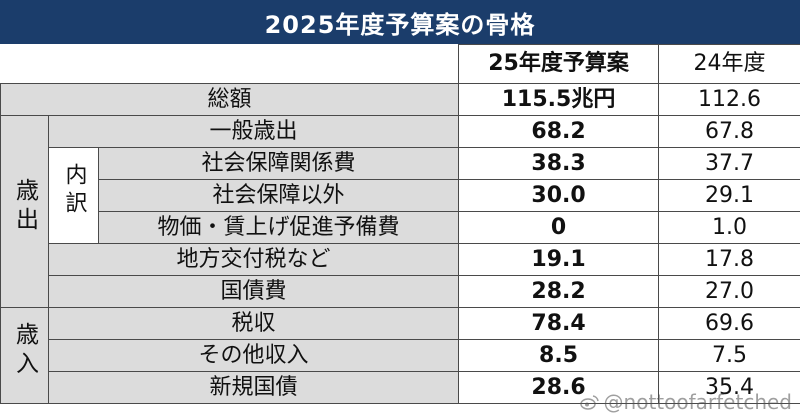  Describe the element at coordinates (253, 259) in the screenshot. I see `row-label: 地方交付税など` at that location.